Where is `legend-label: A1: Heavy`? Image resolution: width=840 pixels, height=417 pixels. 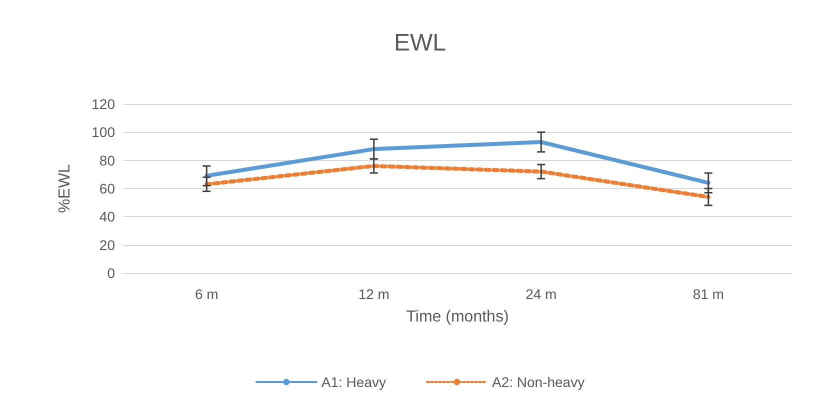
legend-label: A1: Heavy is located at coordinates (353, 382).